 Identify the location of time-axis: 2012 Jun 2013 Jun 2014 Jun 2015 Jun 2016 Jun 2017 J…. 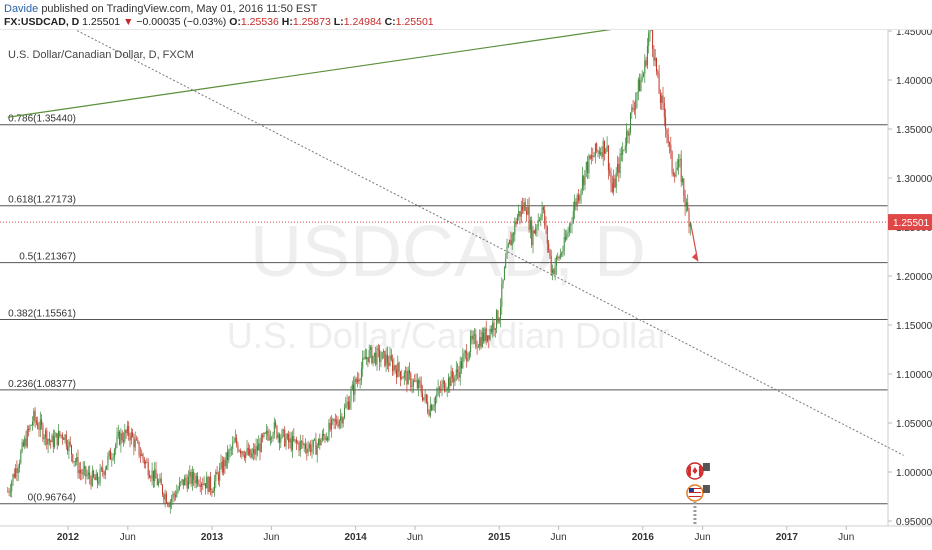
(455, 534).